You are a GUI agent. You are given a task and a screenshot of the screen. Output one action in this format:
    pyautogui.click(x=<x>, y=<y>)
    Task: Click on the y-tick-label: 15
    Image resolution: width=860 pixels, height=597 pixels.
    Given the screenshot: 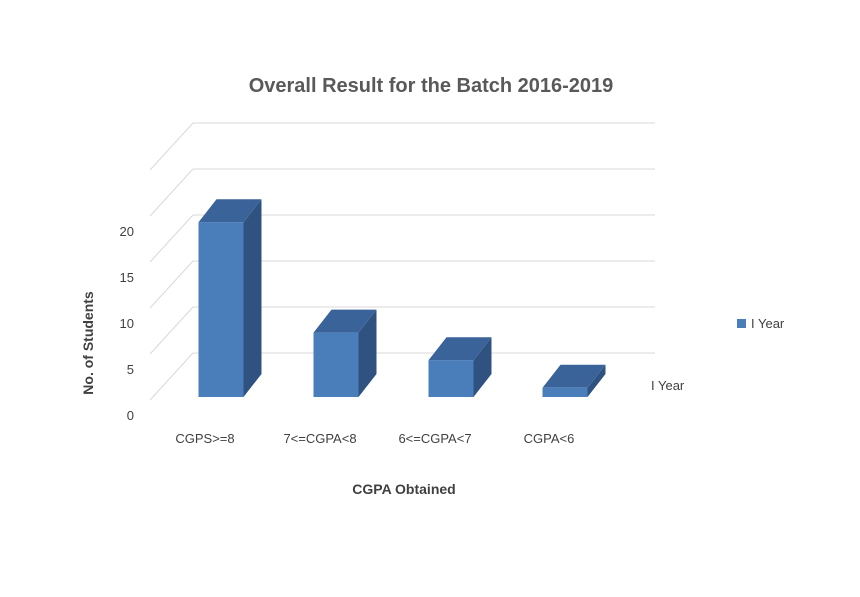 What is the action you would take?
    pyautogui.click(x=127, y=277)
    